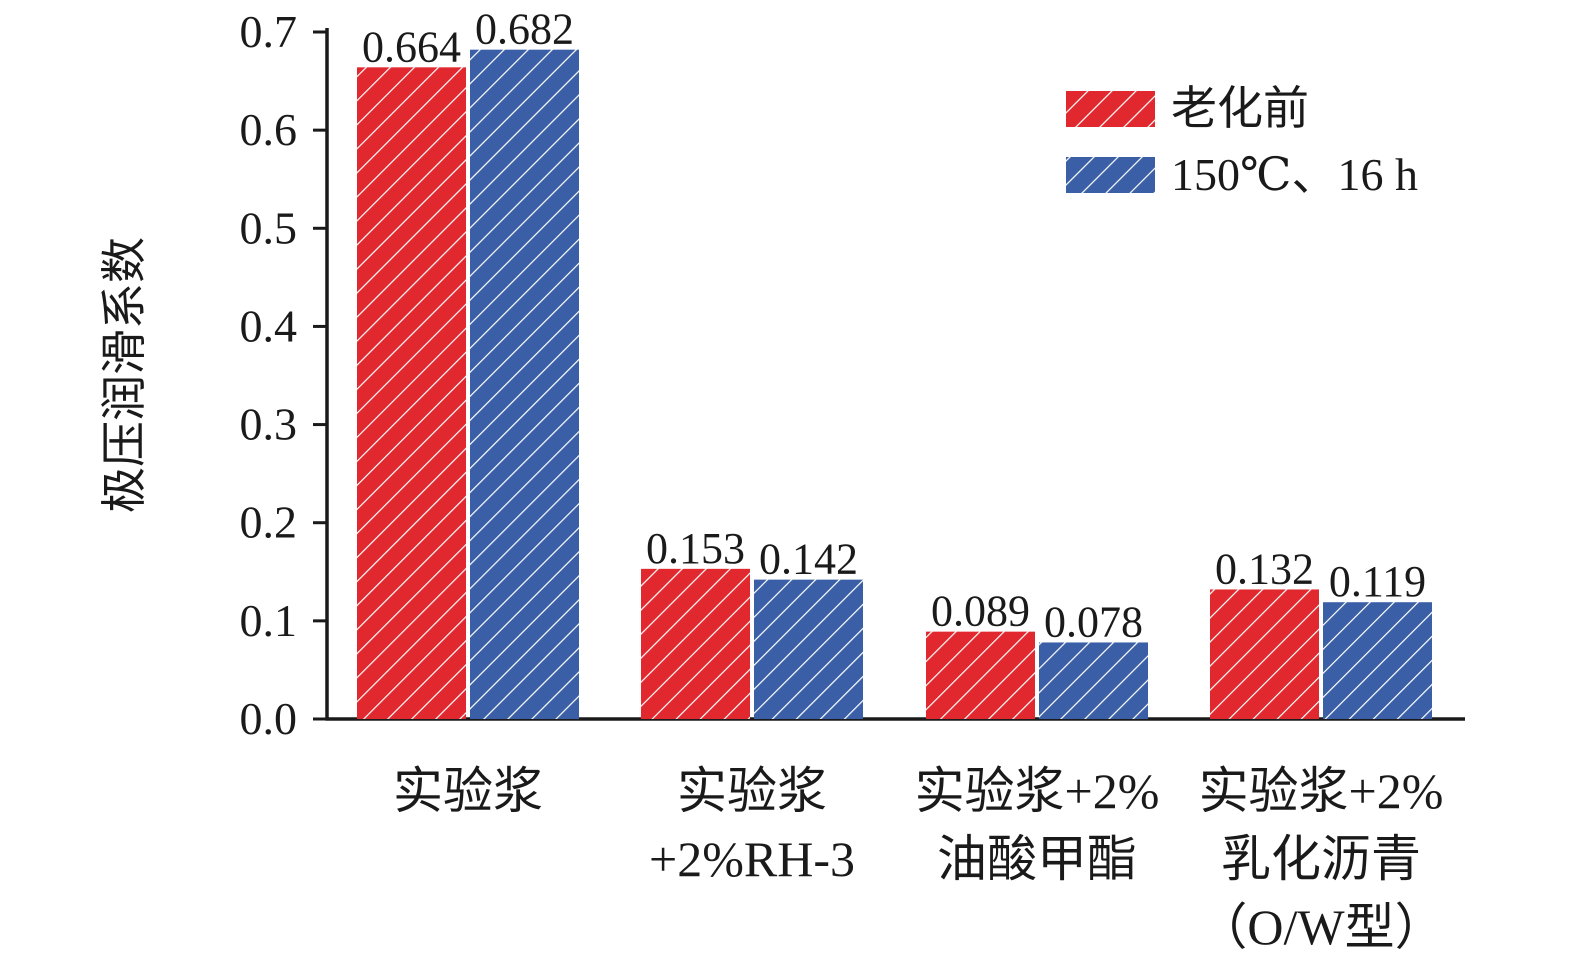 This screenshot has width=1575, height=977. I want to click on data-label: 0.142, so click(808, 559).